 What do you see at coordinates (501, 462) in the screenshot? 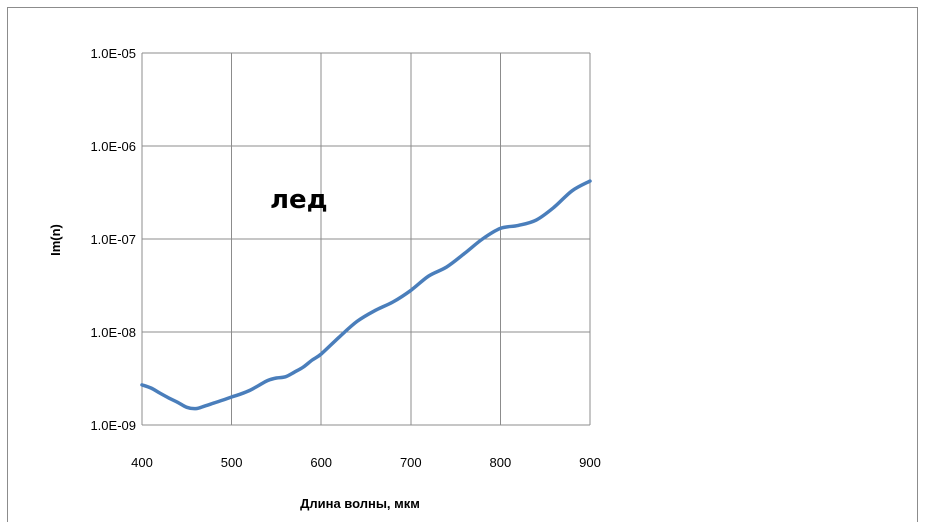
I see `x-tick-label: 800` at bounding box center [501, 462].